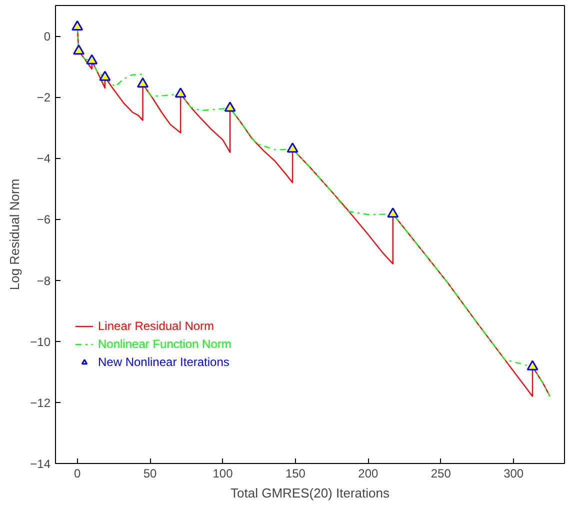  I want to click on x-axis-title: Total GMRES(20) Iterations, so click(310, 493).